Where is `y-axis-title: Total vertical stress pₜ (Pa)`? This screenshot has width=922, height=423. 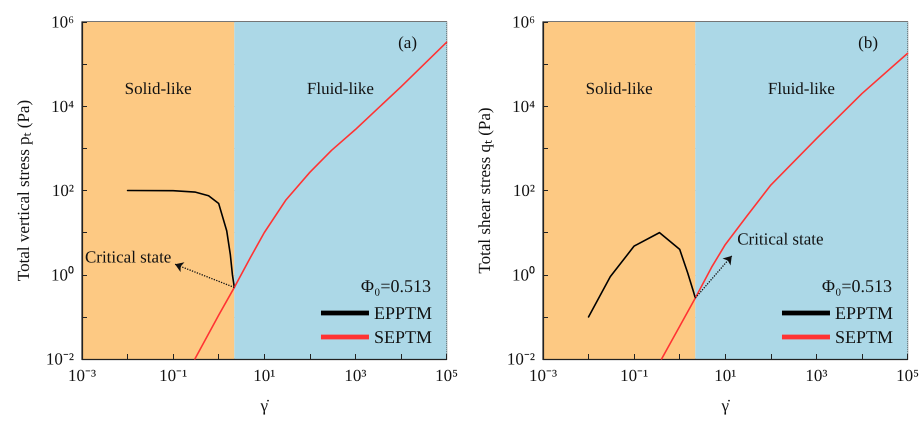
y-axis-title: Total vertical stress pₜ (Pa) is located at coordinates (23, 191).